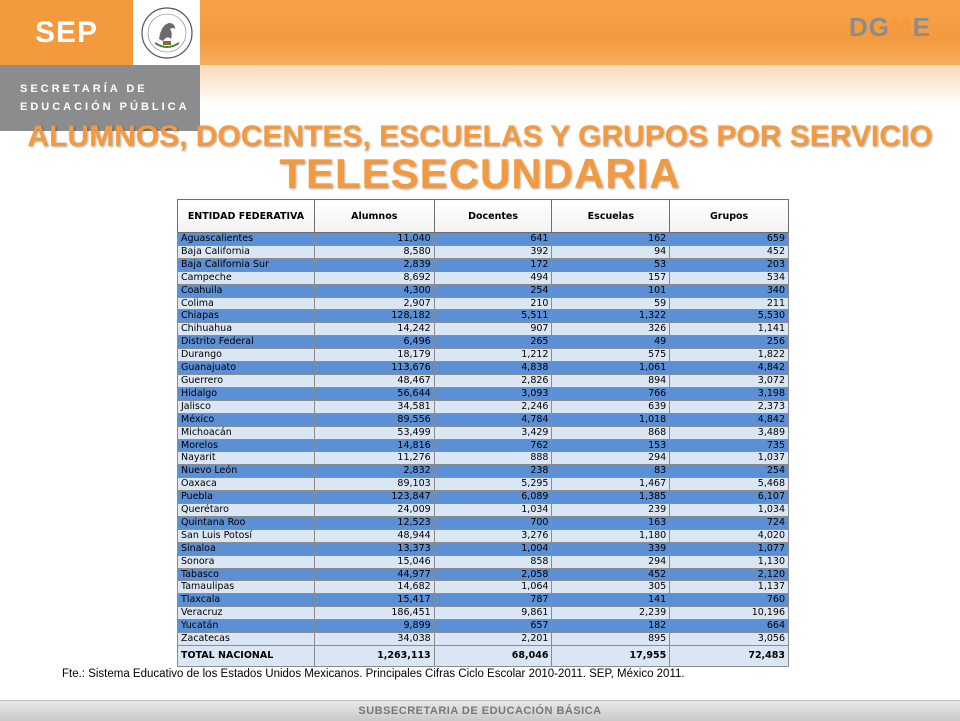  I want to click on cell-entidad: Tamaulipas, so click(246, 587).